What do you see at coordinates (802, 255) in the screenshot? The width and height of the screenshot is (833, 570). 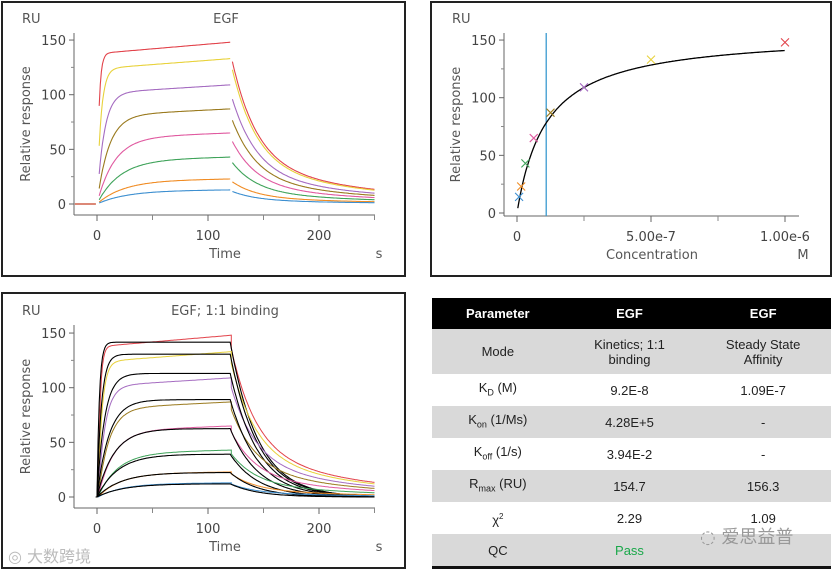 I see `x-unit-label: M` at bounding box center [802, 255].